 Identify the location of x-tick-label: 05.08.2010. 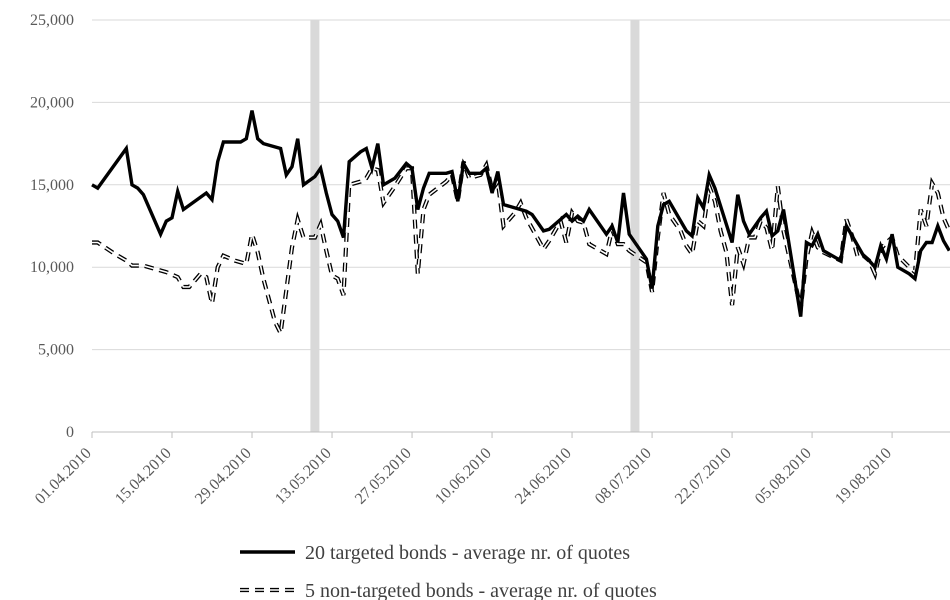
(783, 476).